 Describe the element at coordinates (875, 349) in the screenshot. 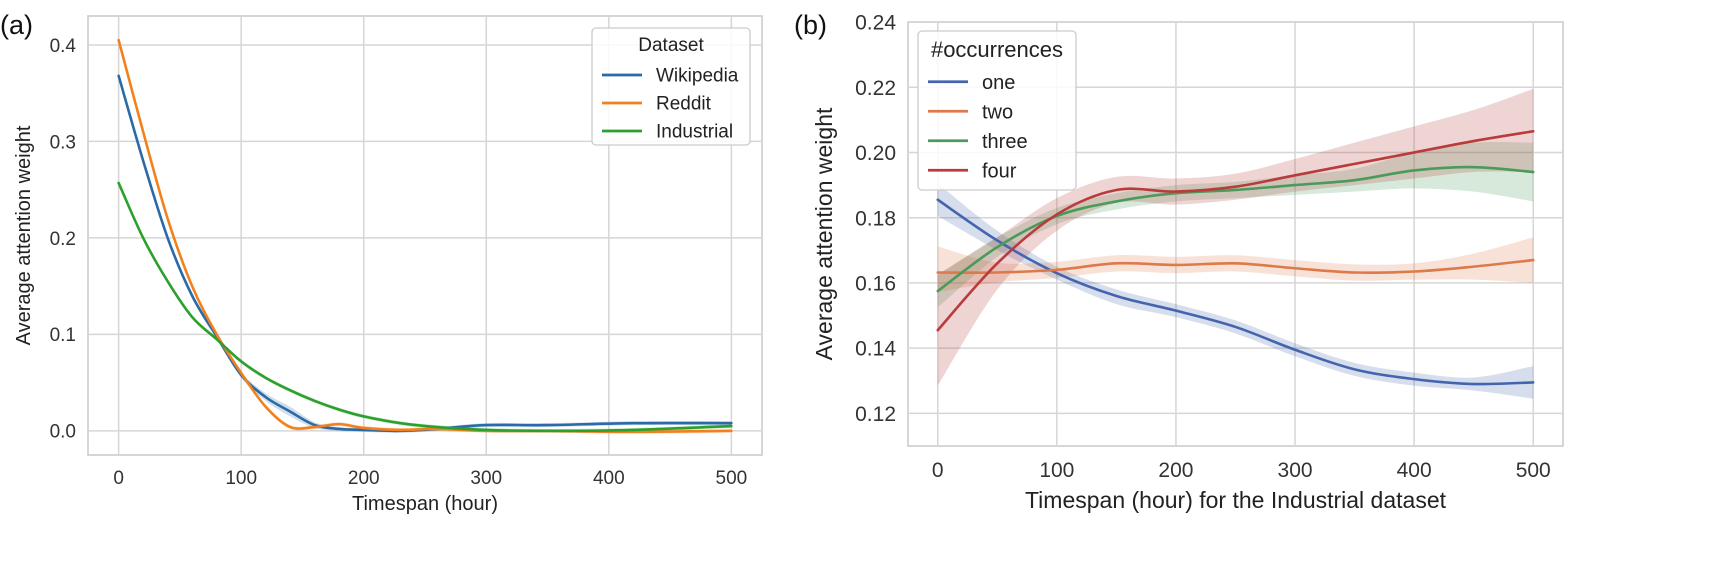

I see `y-tick-label: 0.14` at that location.